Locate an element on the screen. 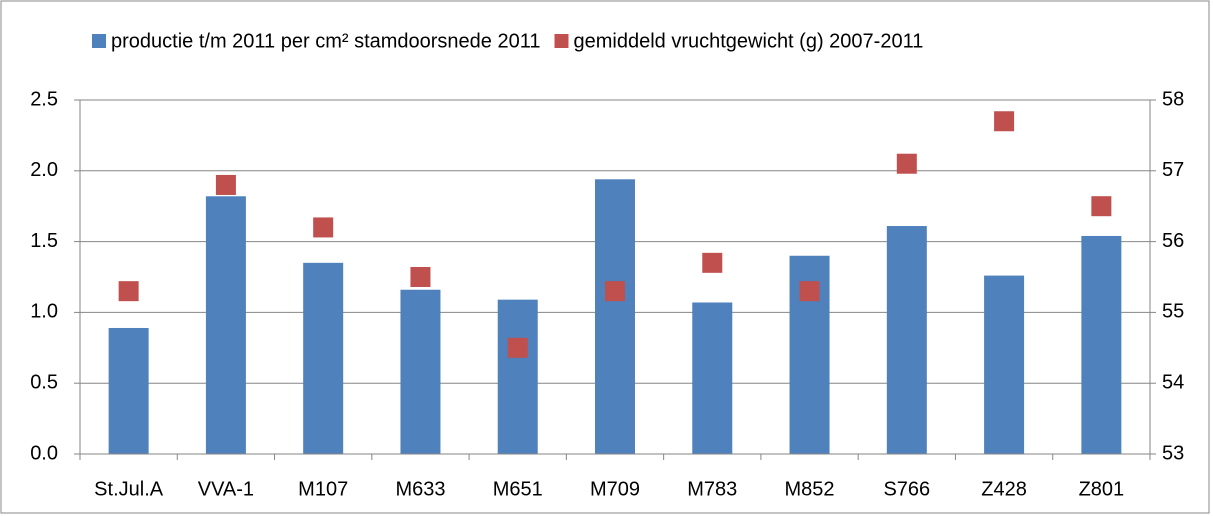 The image size is (1213, 516). y2-tick-label: 55 is located at coordinates (1173, 312).